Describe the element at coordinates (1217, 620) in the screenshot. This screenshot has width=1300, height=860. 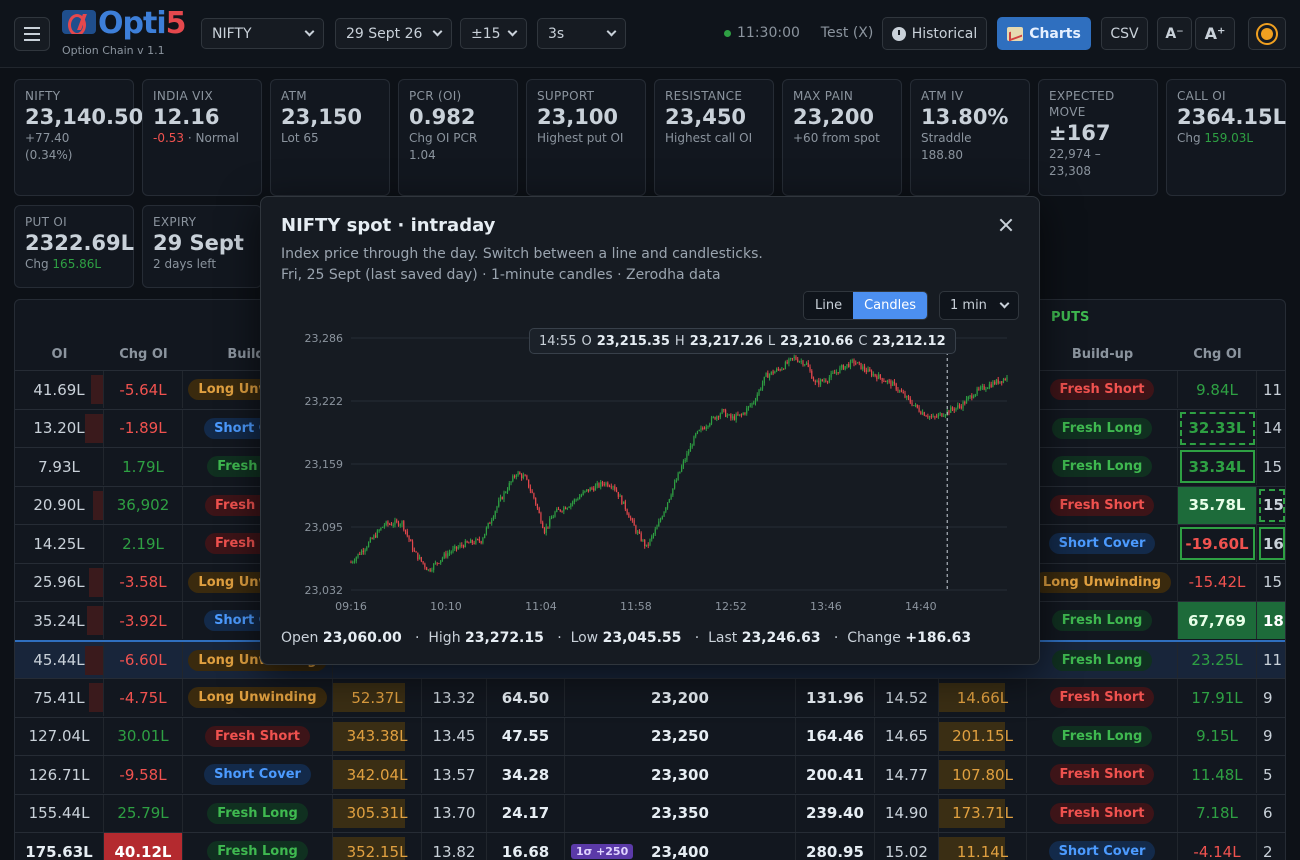
I see `put-chg-oi-cell: 67,769` at that location.